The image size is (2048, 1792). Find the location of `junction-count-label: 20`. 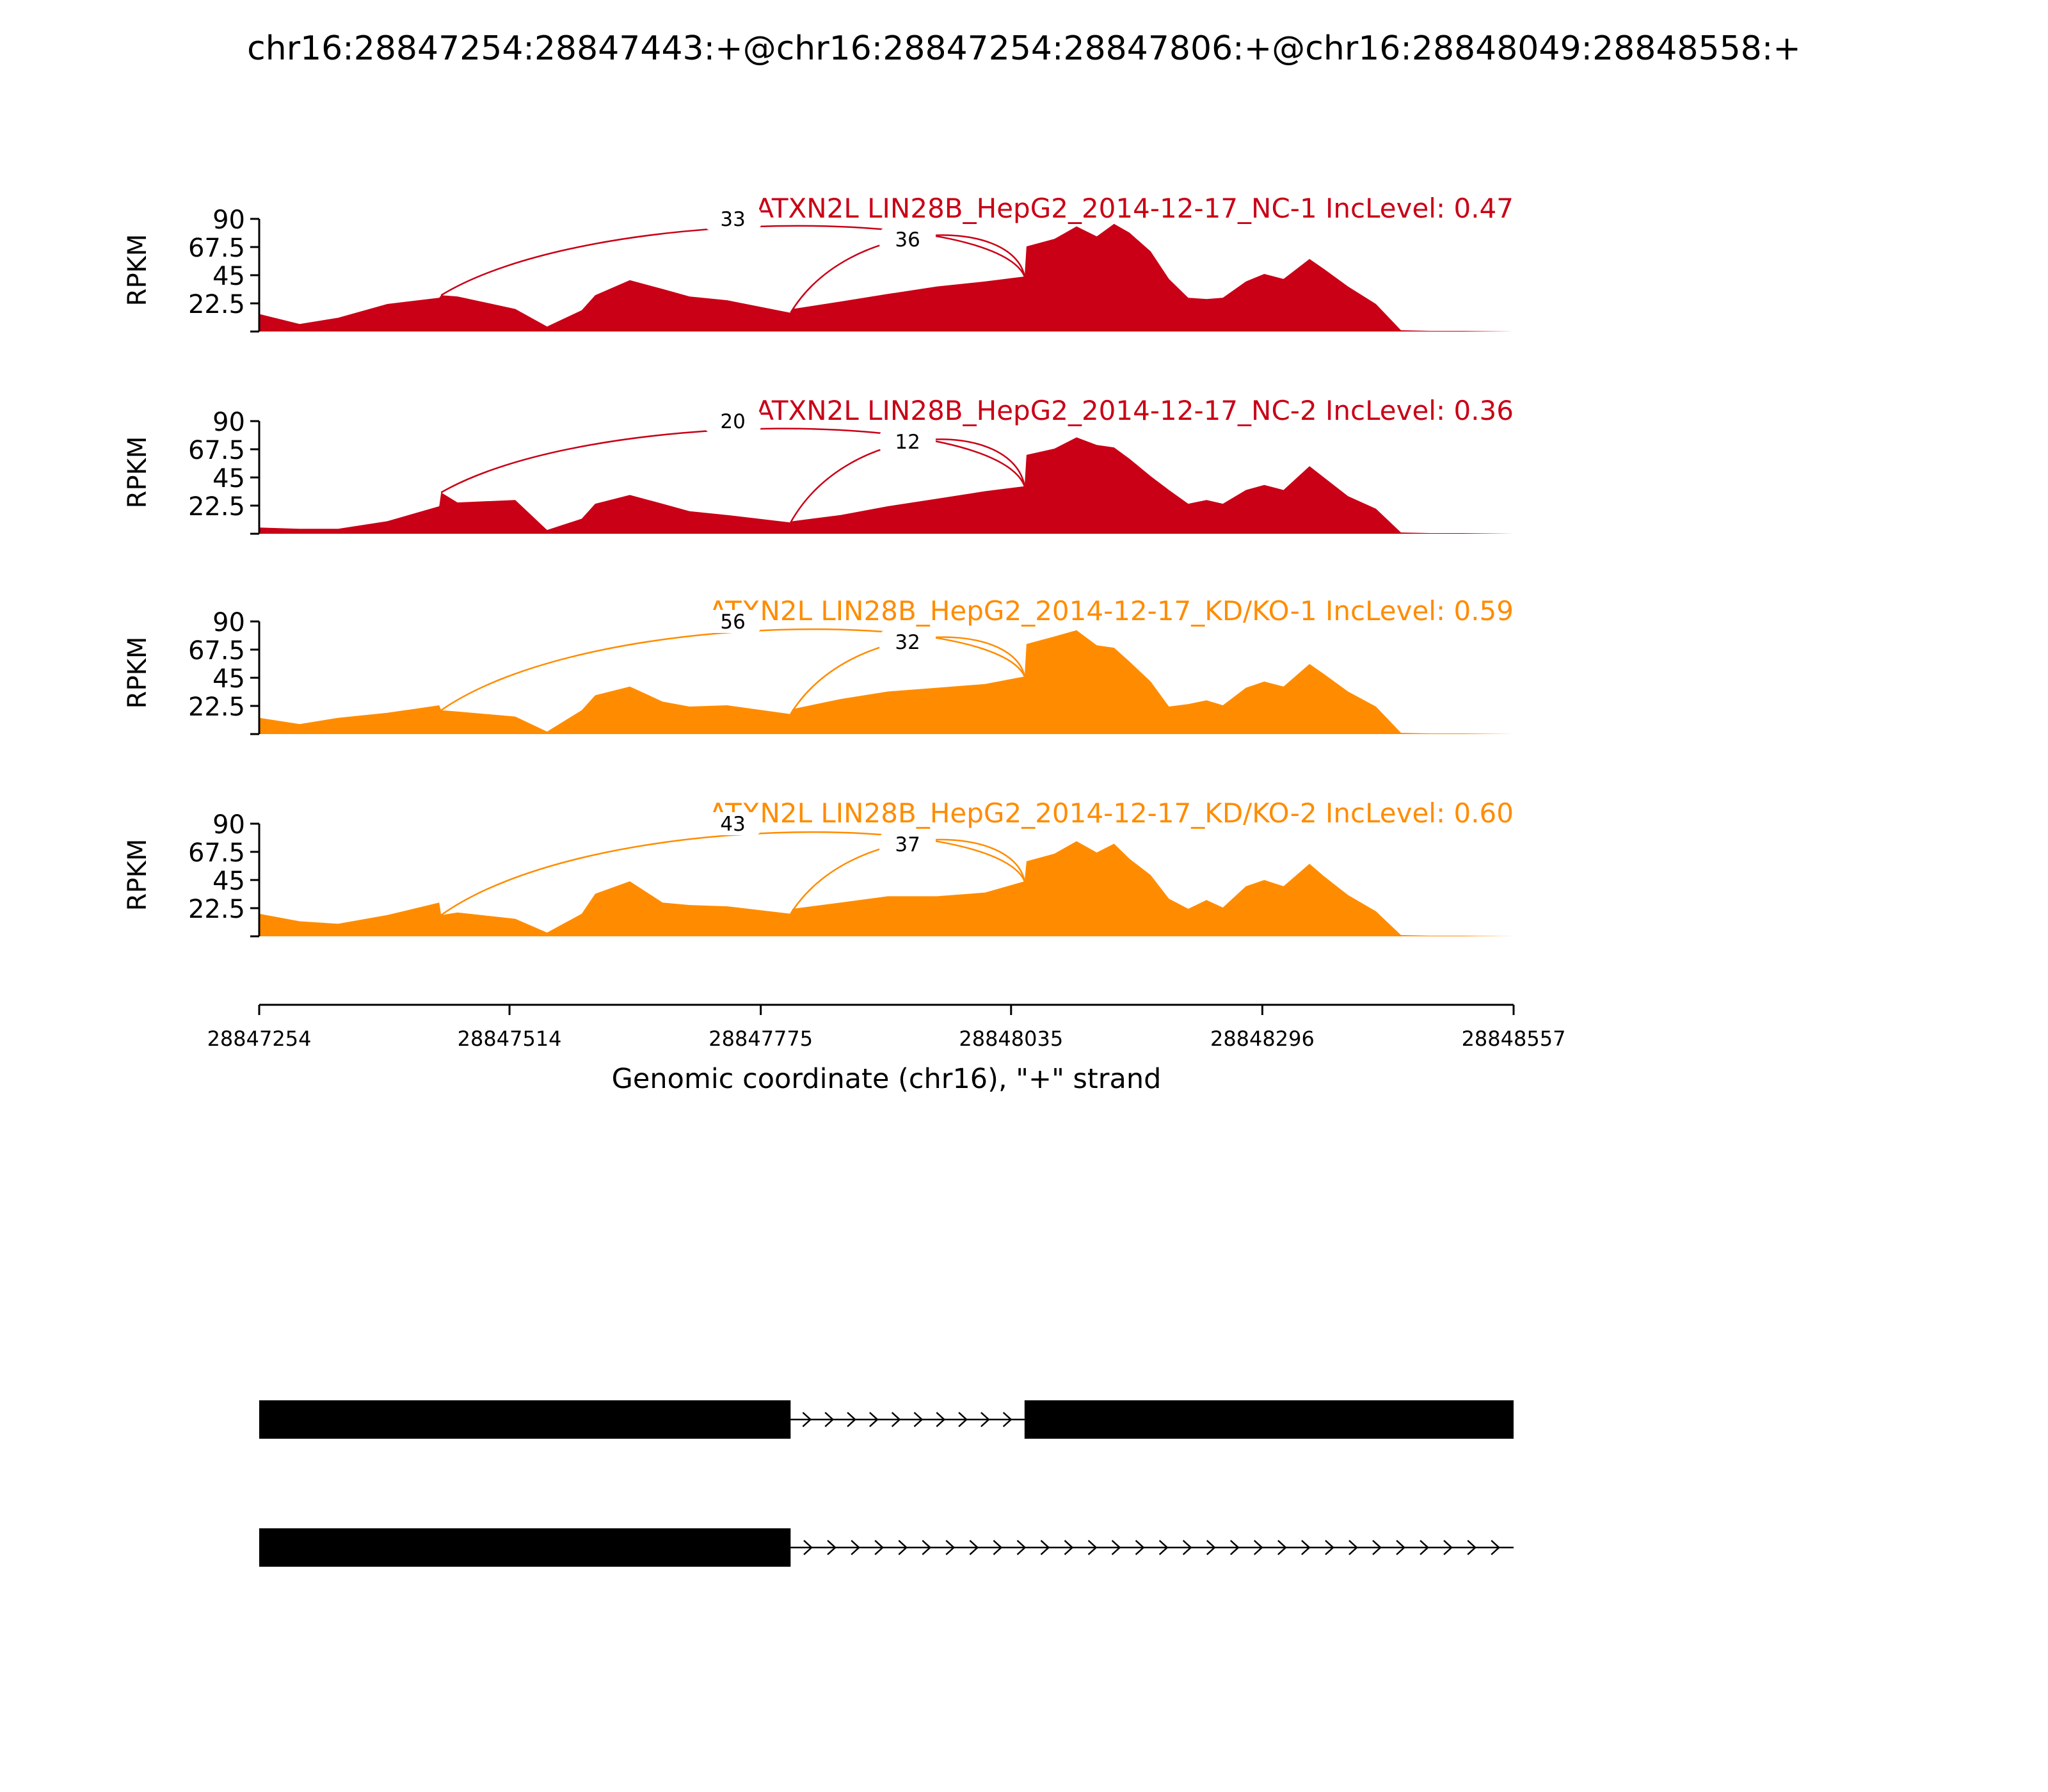

junction-count-label: 20 is located at coordinates (732, 421).